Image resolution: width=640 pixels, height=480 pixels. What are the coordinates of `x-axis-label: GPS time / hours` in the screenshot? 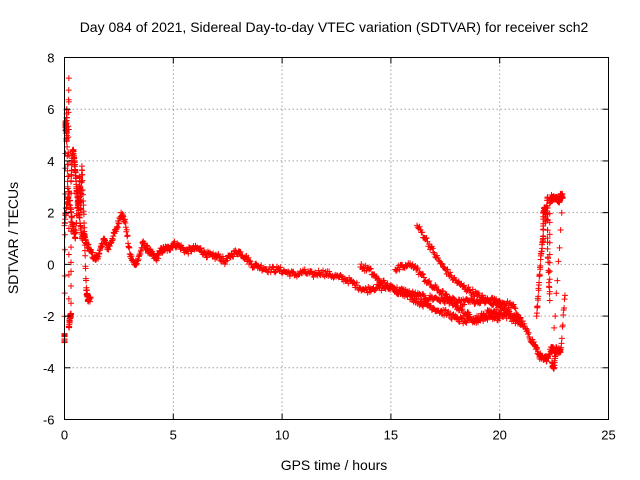 It's located at (334, 465).